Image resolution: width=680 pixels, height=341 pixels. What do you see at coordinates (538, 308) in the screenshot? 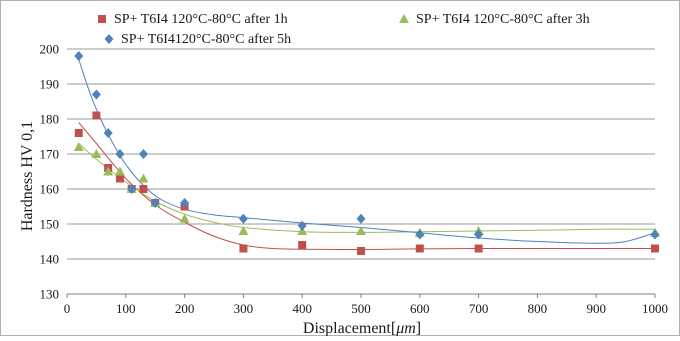
I see `x-tick-label: 800` at bounding box center [538, 308].